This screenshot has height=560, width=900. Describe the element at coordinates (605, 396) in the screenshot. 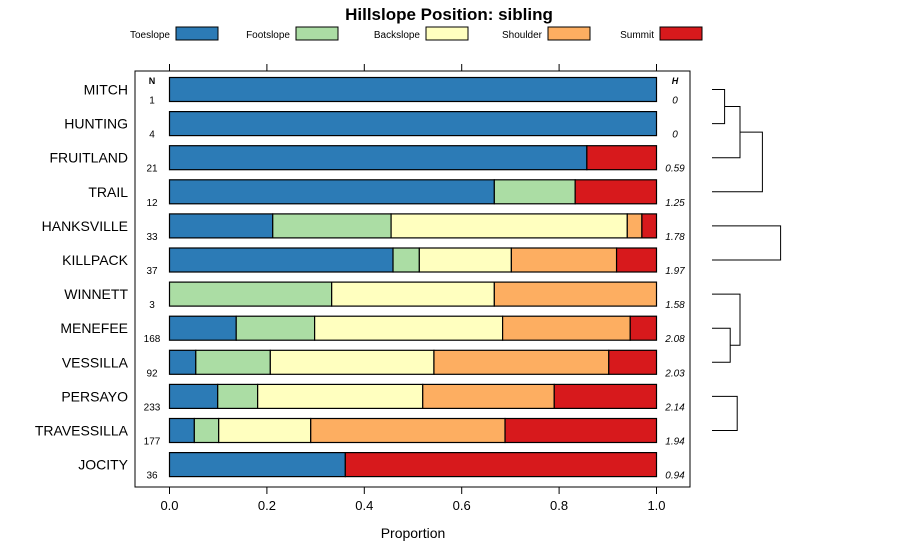

I see `bar-segment-persayo-summit` at that location.